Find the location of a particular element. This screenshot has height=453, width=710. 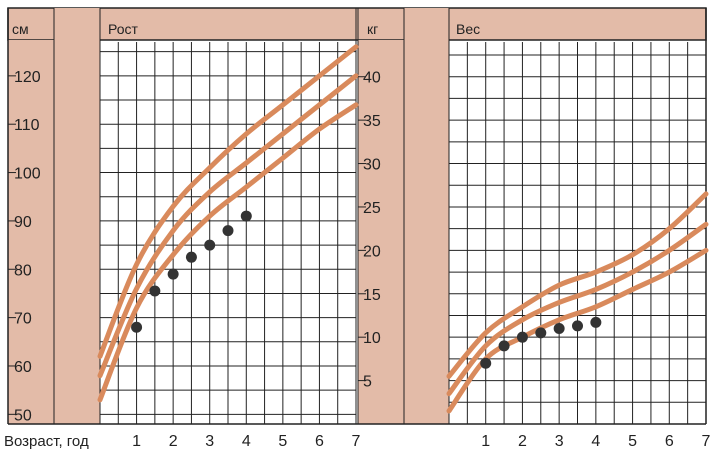

height-x-tick-label: 6 is located at coordinates (319, 441).